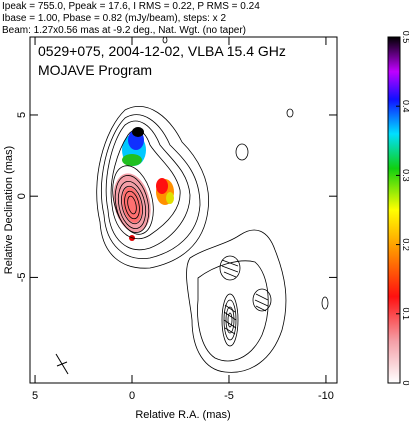  Describe the element at coordinates (394, 210) in the screenshot. I see `colorbar` at that location.